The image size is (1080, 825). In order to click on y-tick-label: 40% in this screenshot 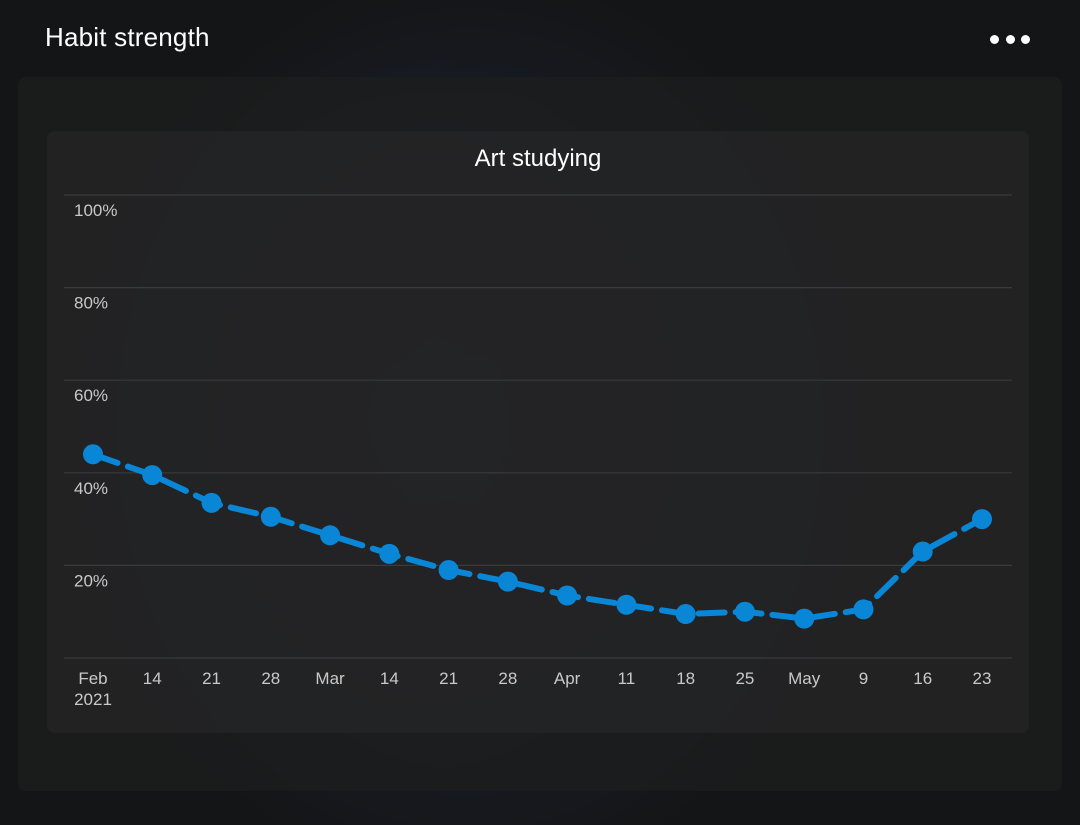, I will do `click(91, 488)`.